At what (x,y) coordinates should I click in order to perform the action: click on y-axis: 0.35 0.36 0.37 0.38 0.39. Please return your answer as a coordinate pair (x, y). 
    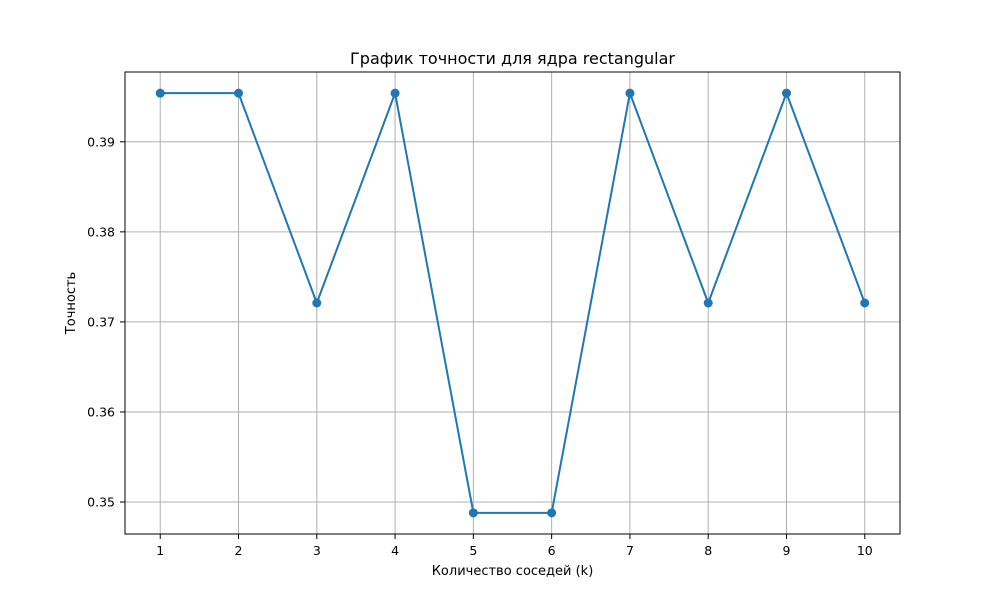
    Looking at the image, I should click on (106, 322).